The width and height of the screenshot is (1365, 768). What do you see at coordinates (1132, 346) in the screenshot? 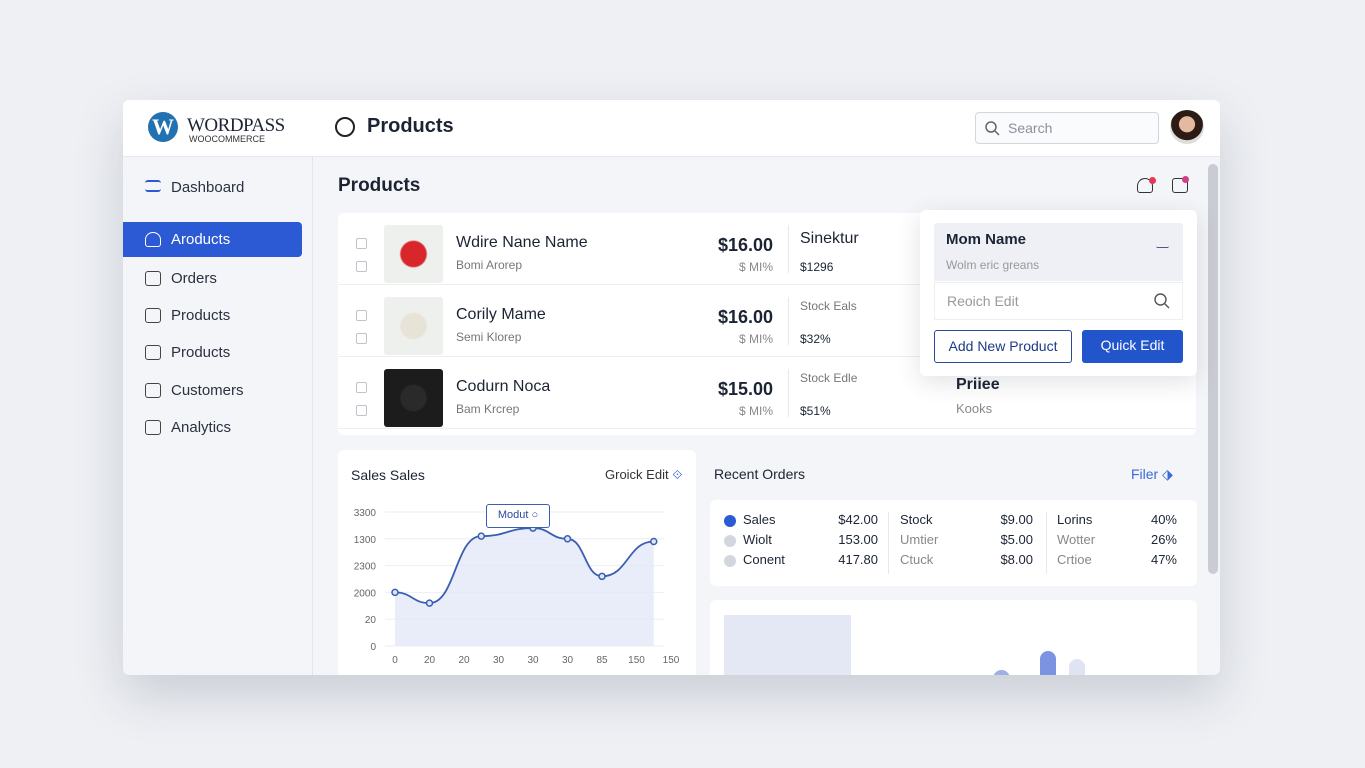
I see `quick-edit-button: Quick Edit` at bounding box center [1132, 346].